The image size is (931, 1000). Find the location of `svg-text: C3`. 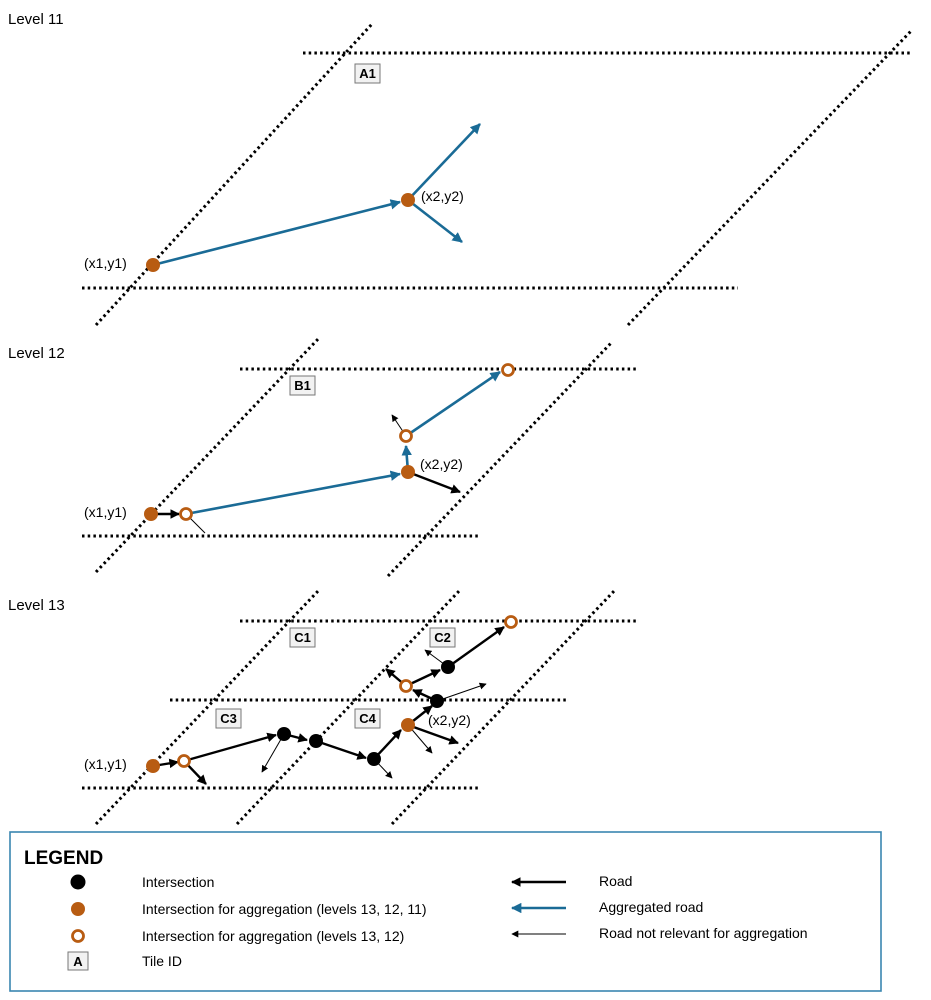

svg-text: C3 is located at coordinates (228, 718).